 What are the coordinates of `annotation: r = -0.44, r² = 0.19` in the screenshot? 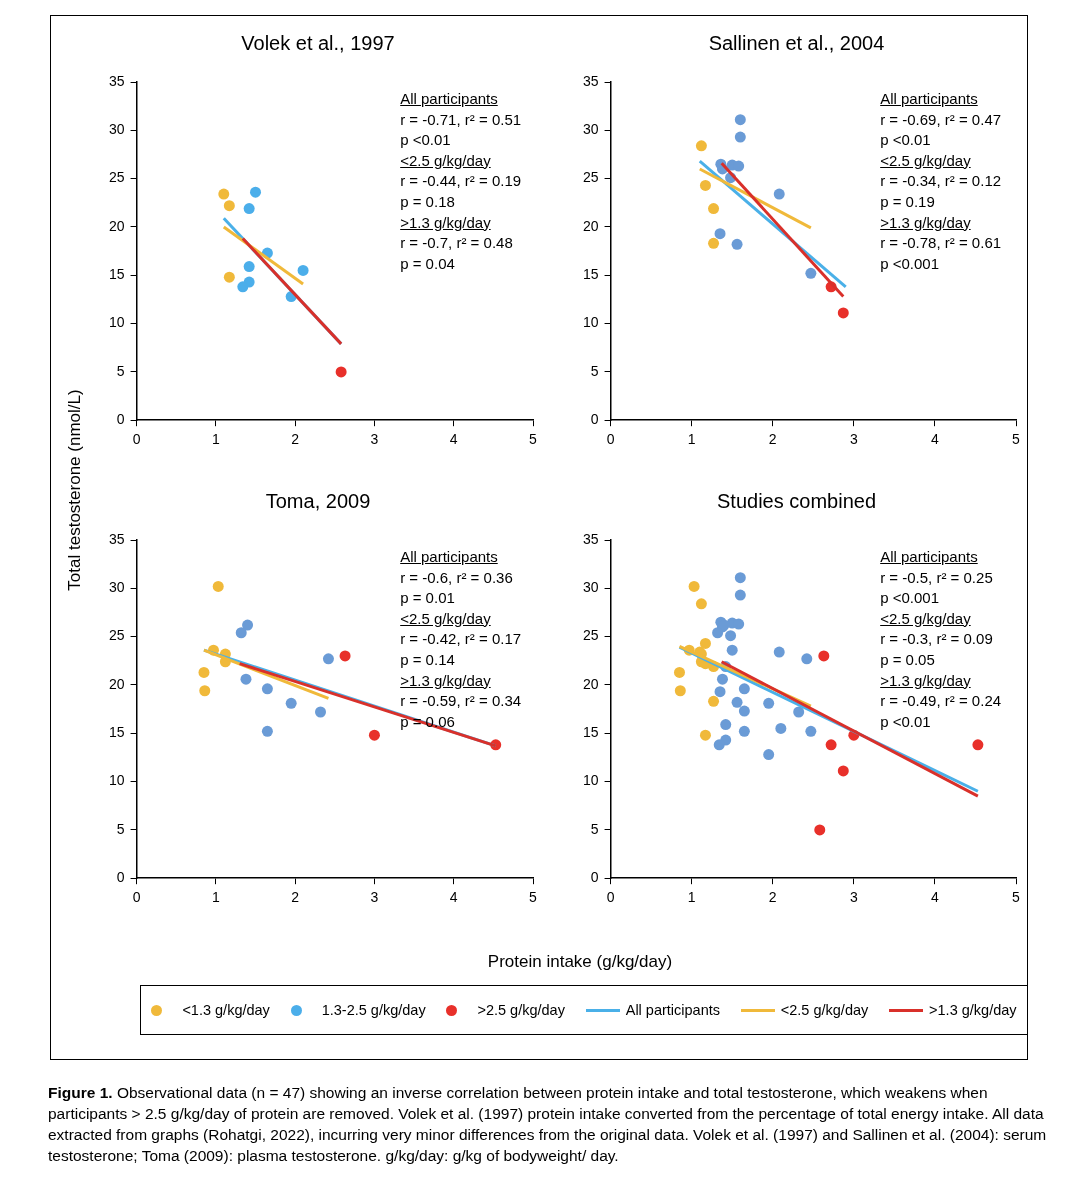 It's located at (461, 181).